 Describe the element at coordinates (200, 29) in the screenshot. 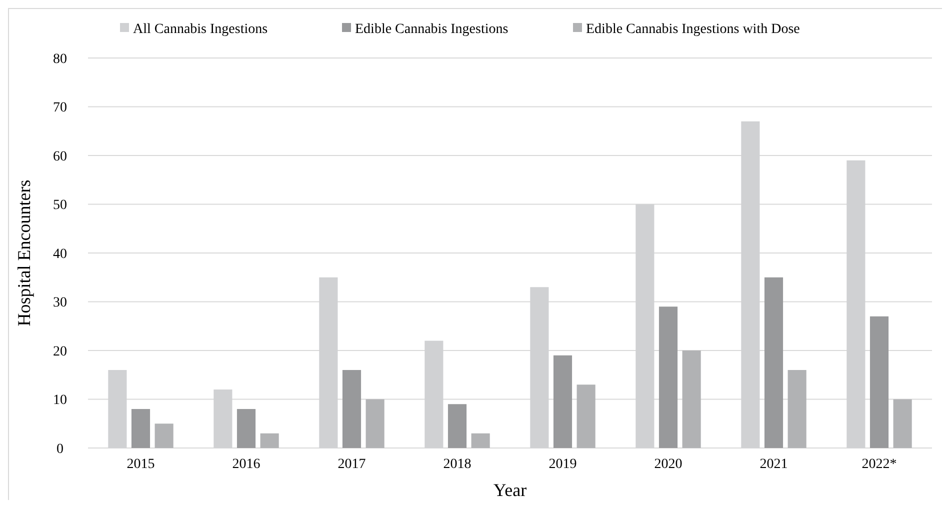

I see `legend-label: All Cannabis Ingestions` at that location.